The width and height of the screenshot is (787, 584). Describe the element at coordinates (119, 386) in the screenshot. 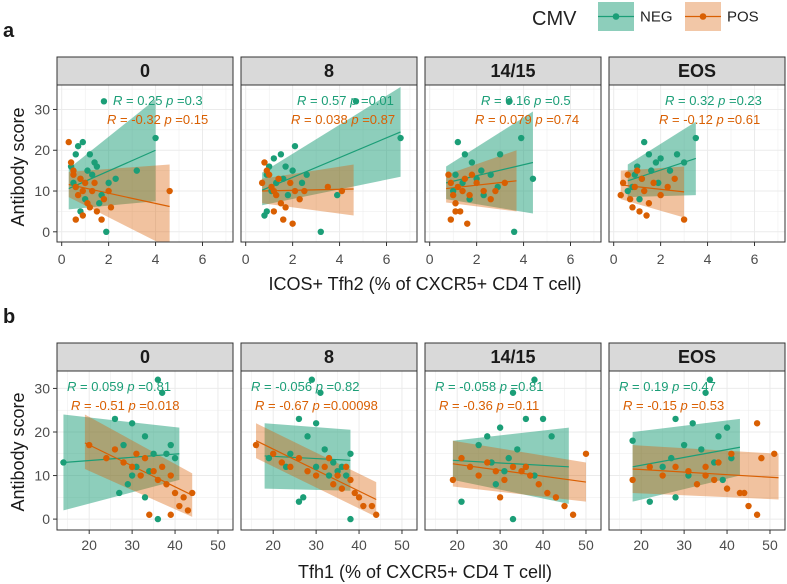

I see `stat-label-neg: R = 0.059 p =0.81` at that location.